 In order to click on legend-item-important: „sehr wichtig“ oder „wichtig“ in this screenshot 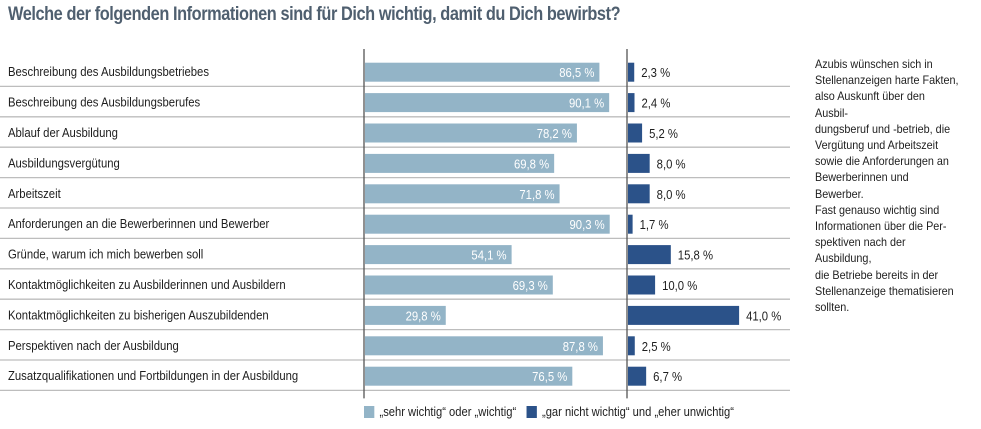, I will do `click(440, 411)`.